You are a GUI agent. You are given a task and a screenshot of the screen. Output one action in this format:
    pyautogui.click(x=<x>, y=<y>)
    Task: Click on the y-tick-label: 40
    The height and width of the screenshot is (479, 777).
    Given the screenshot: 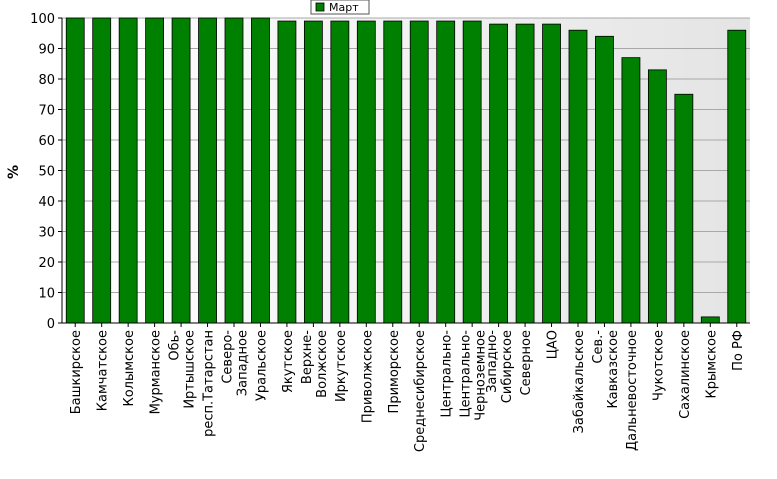 What is the action you would take?
    pyautogui.click(x=46, y=202)
    